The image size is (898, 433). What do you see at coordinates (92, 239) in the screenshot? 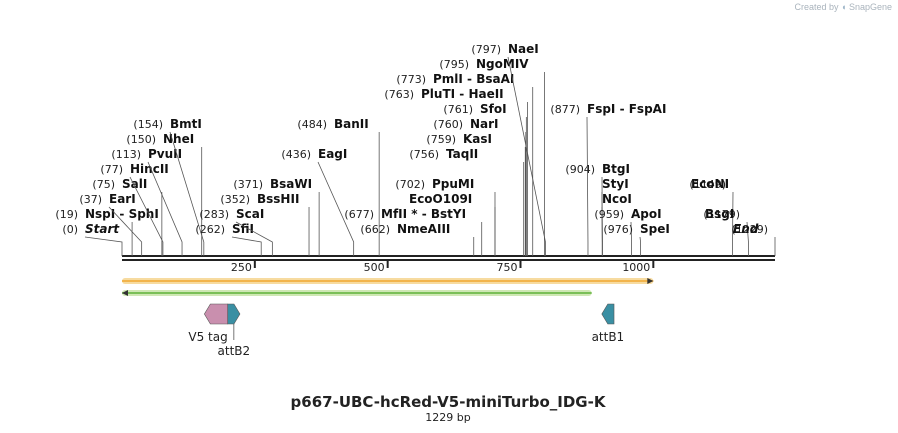
I see `site-start: (0) Start` at bounding box center [92, 239].